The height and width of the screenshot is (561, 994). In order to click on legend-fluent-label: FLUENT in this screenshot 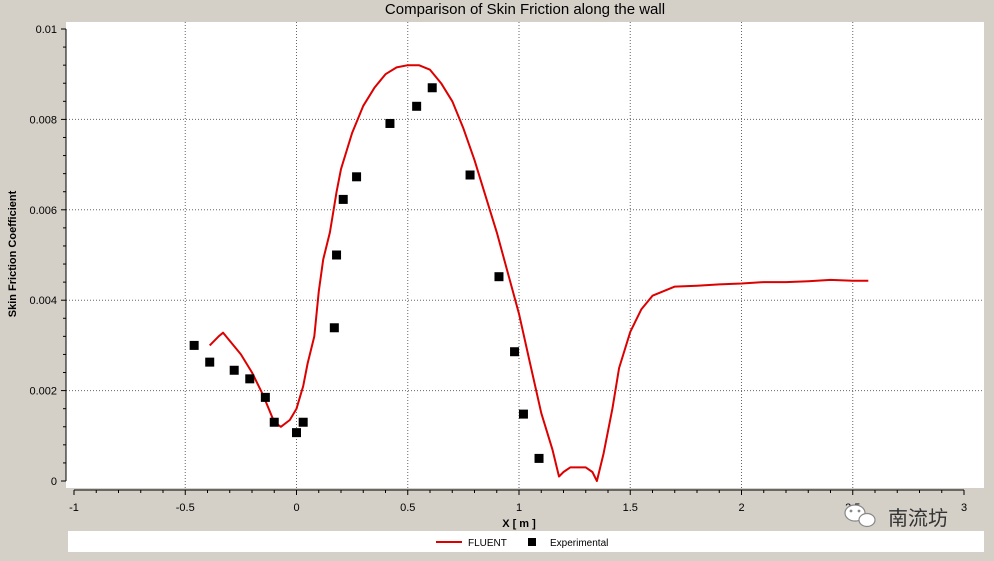, I will do `click(487, 543)`.